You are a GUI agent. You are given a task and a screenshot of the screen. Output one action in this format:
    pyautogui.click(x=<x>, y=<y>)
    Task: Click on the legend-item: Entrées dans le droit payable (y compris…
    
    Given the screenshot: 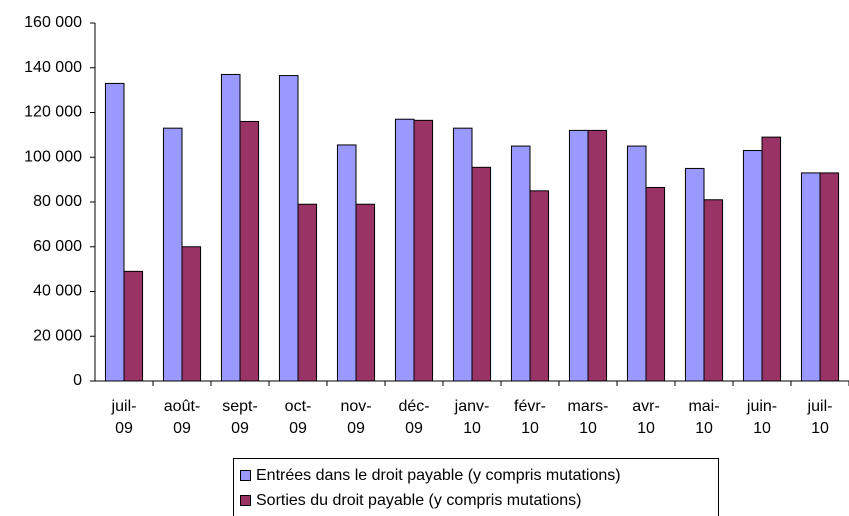 What is the action you would take?
    pyautogui.click(x=479, y=475)
    